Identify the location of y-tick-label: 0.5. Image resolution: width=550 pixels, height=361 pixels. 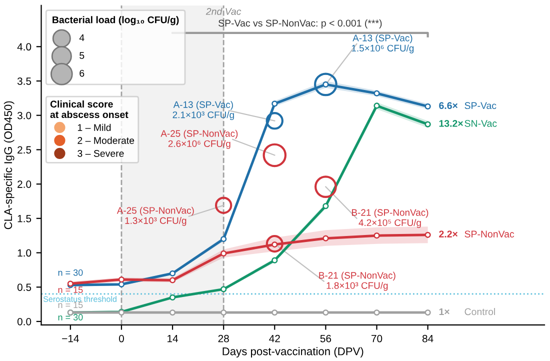
(24, 287).